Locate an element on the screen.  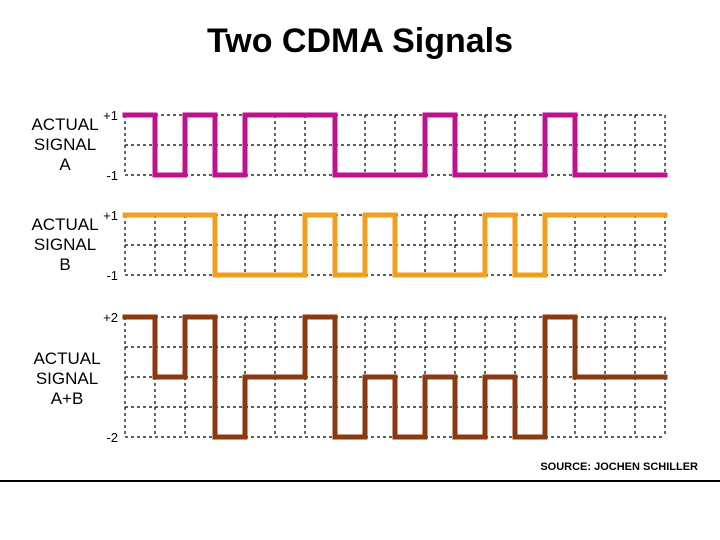
y-tick-max: +2 is located at coordinates (110, 317).